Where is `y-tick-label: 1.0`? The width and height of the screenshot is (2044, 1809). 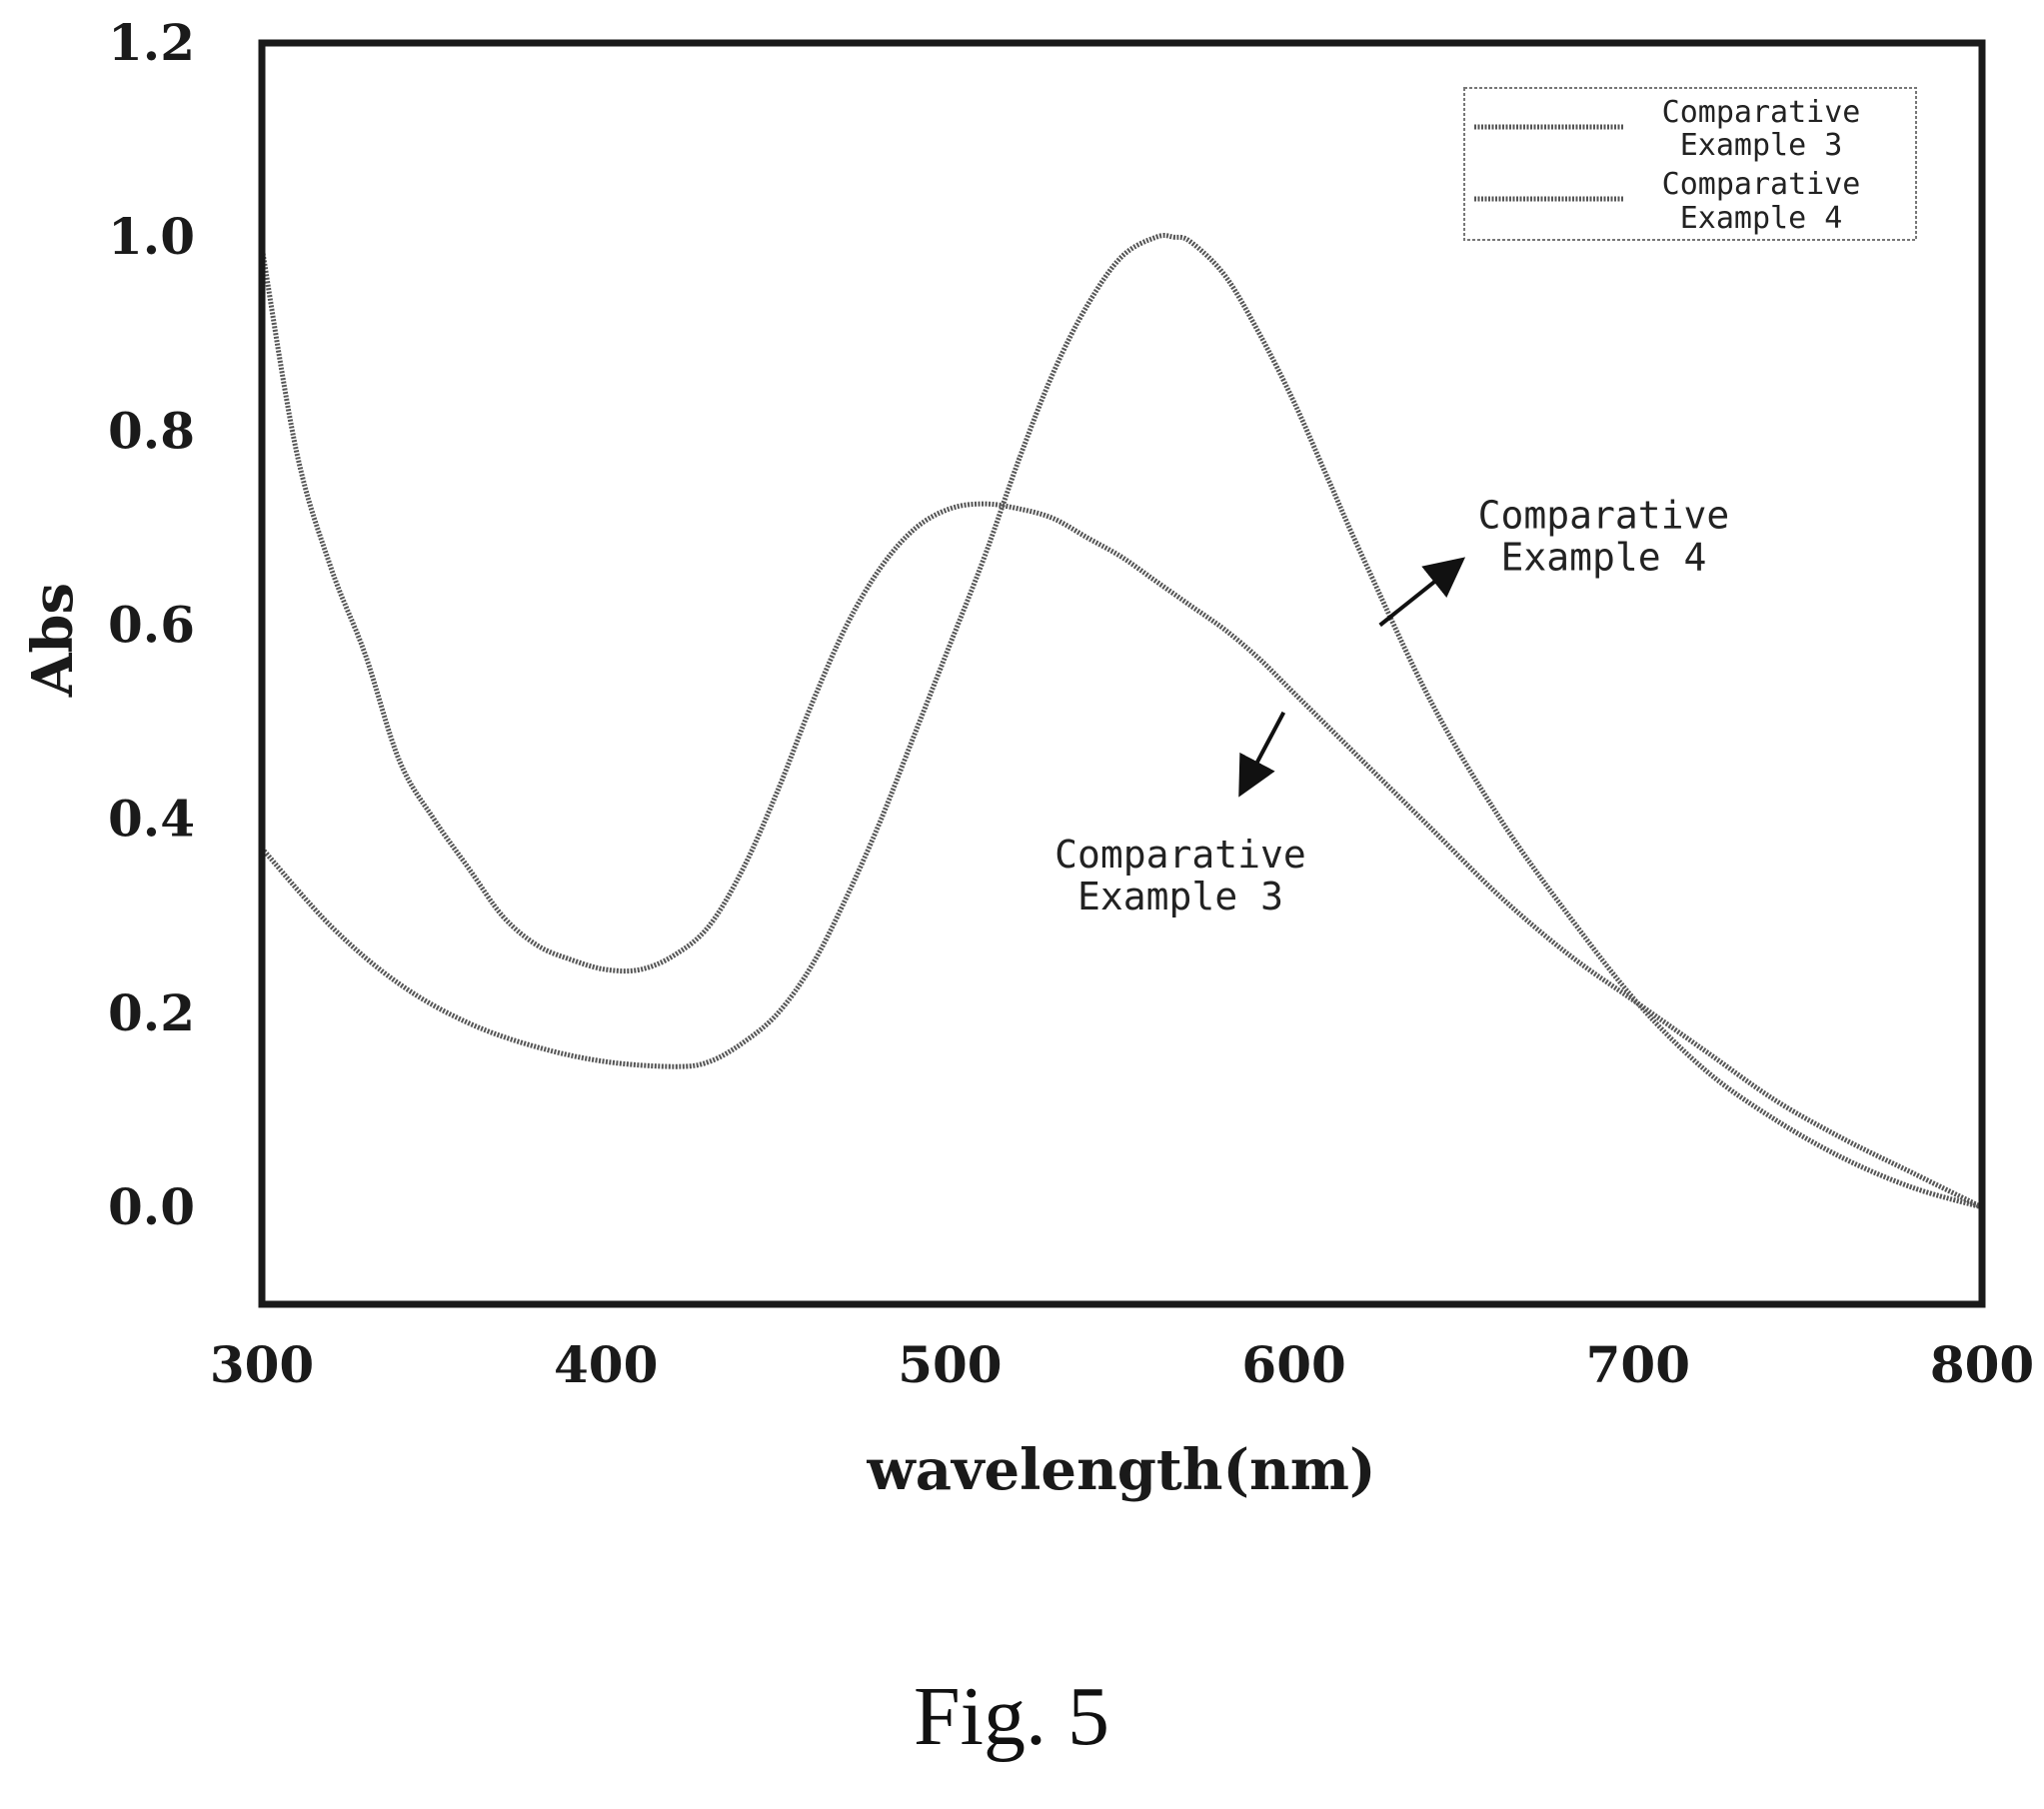 y-tick-label: 1.0 is located at coordinates (151, 237).